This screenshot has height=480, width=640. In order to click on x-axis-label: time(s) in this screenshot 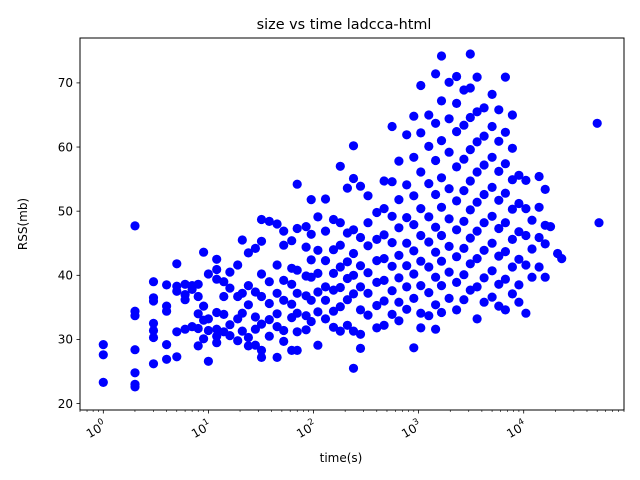, I will do `click(341, 458)`.